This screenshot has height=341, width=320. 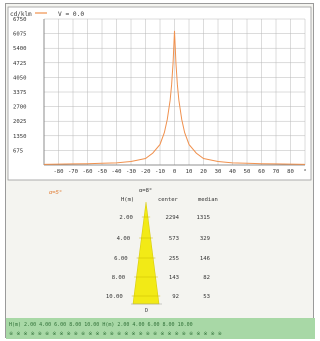 I want to click on x-tick-label: -80, so click(x=58, y=172).